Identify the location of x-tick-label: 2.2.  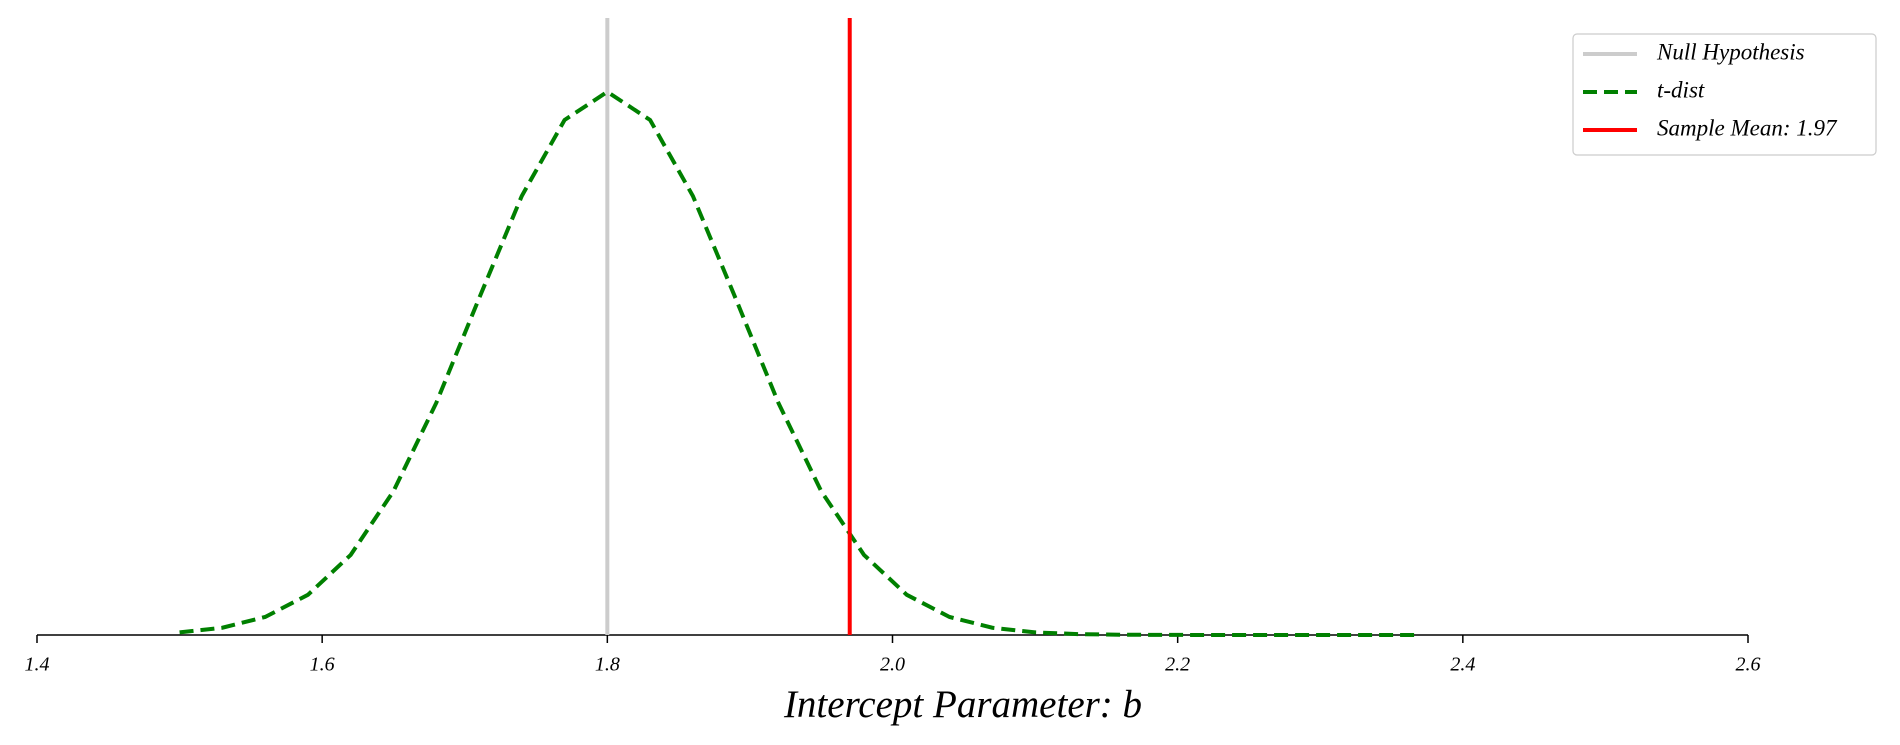
(1177, 665).